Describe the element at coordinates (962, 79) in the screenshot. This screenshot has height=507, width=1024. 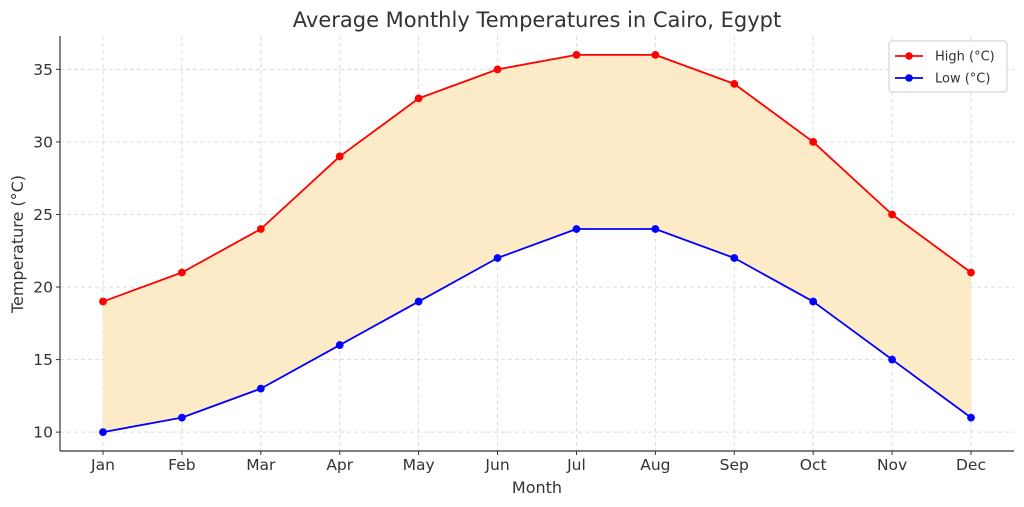
I see `legend-low-label: Low (°C)` at that location.